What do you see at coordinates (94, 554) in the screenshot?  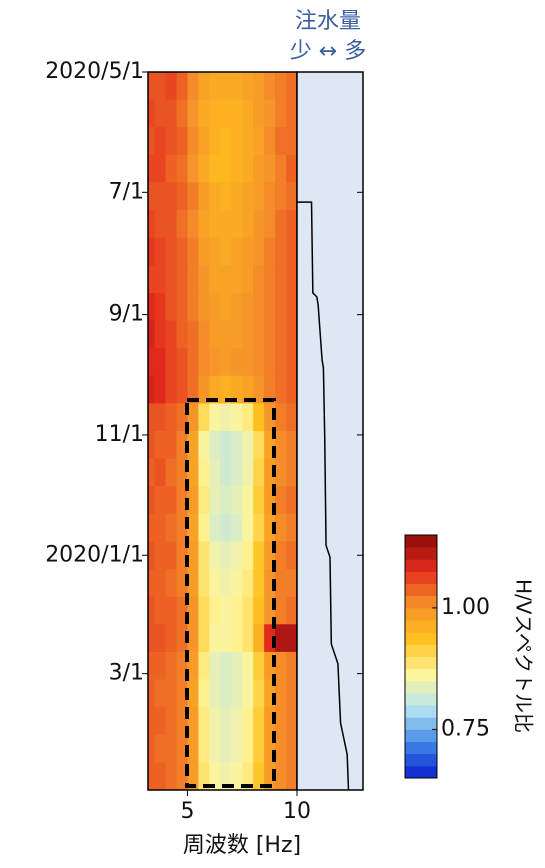 I see `y-tick-label: 2020/1/1` at bounding box center [94, 554].